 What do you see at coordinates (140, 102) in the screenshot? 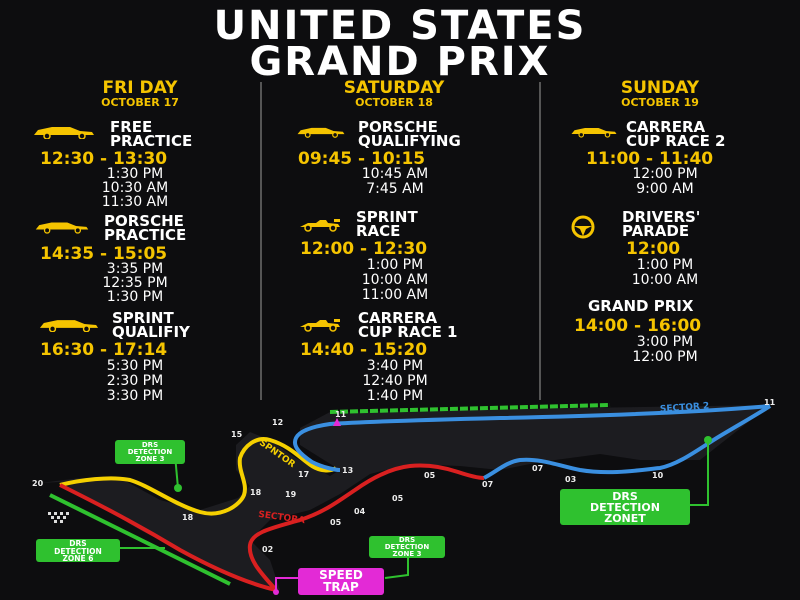
I see `date-friday: OCTOBER 17` at bounding box center [140, 102].